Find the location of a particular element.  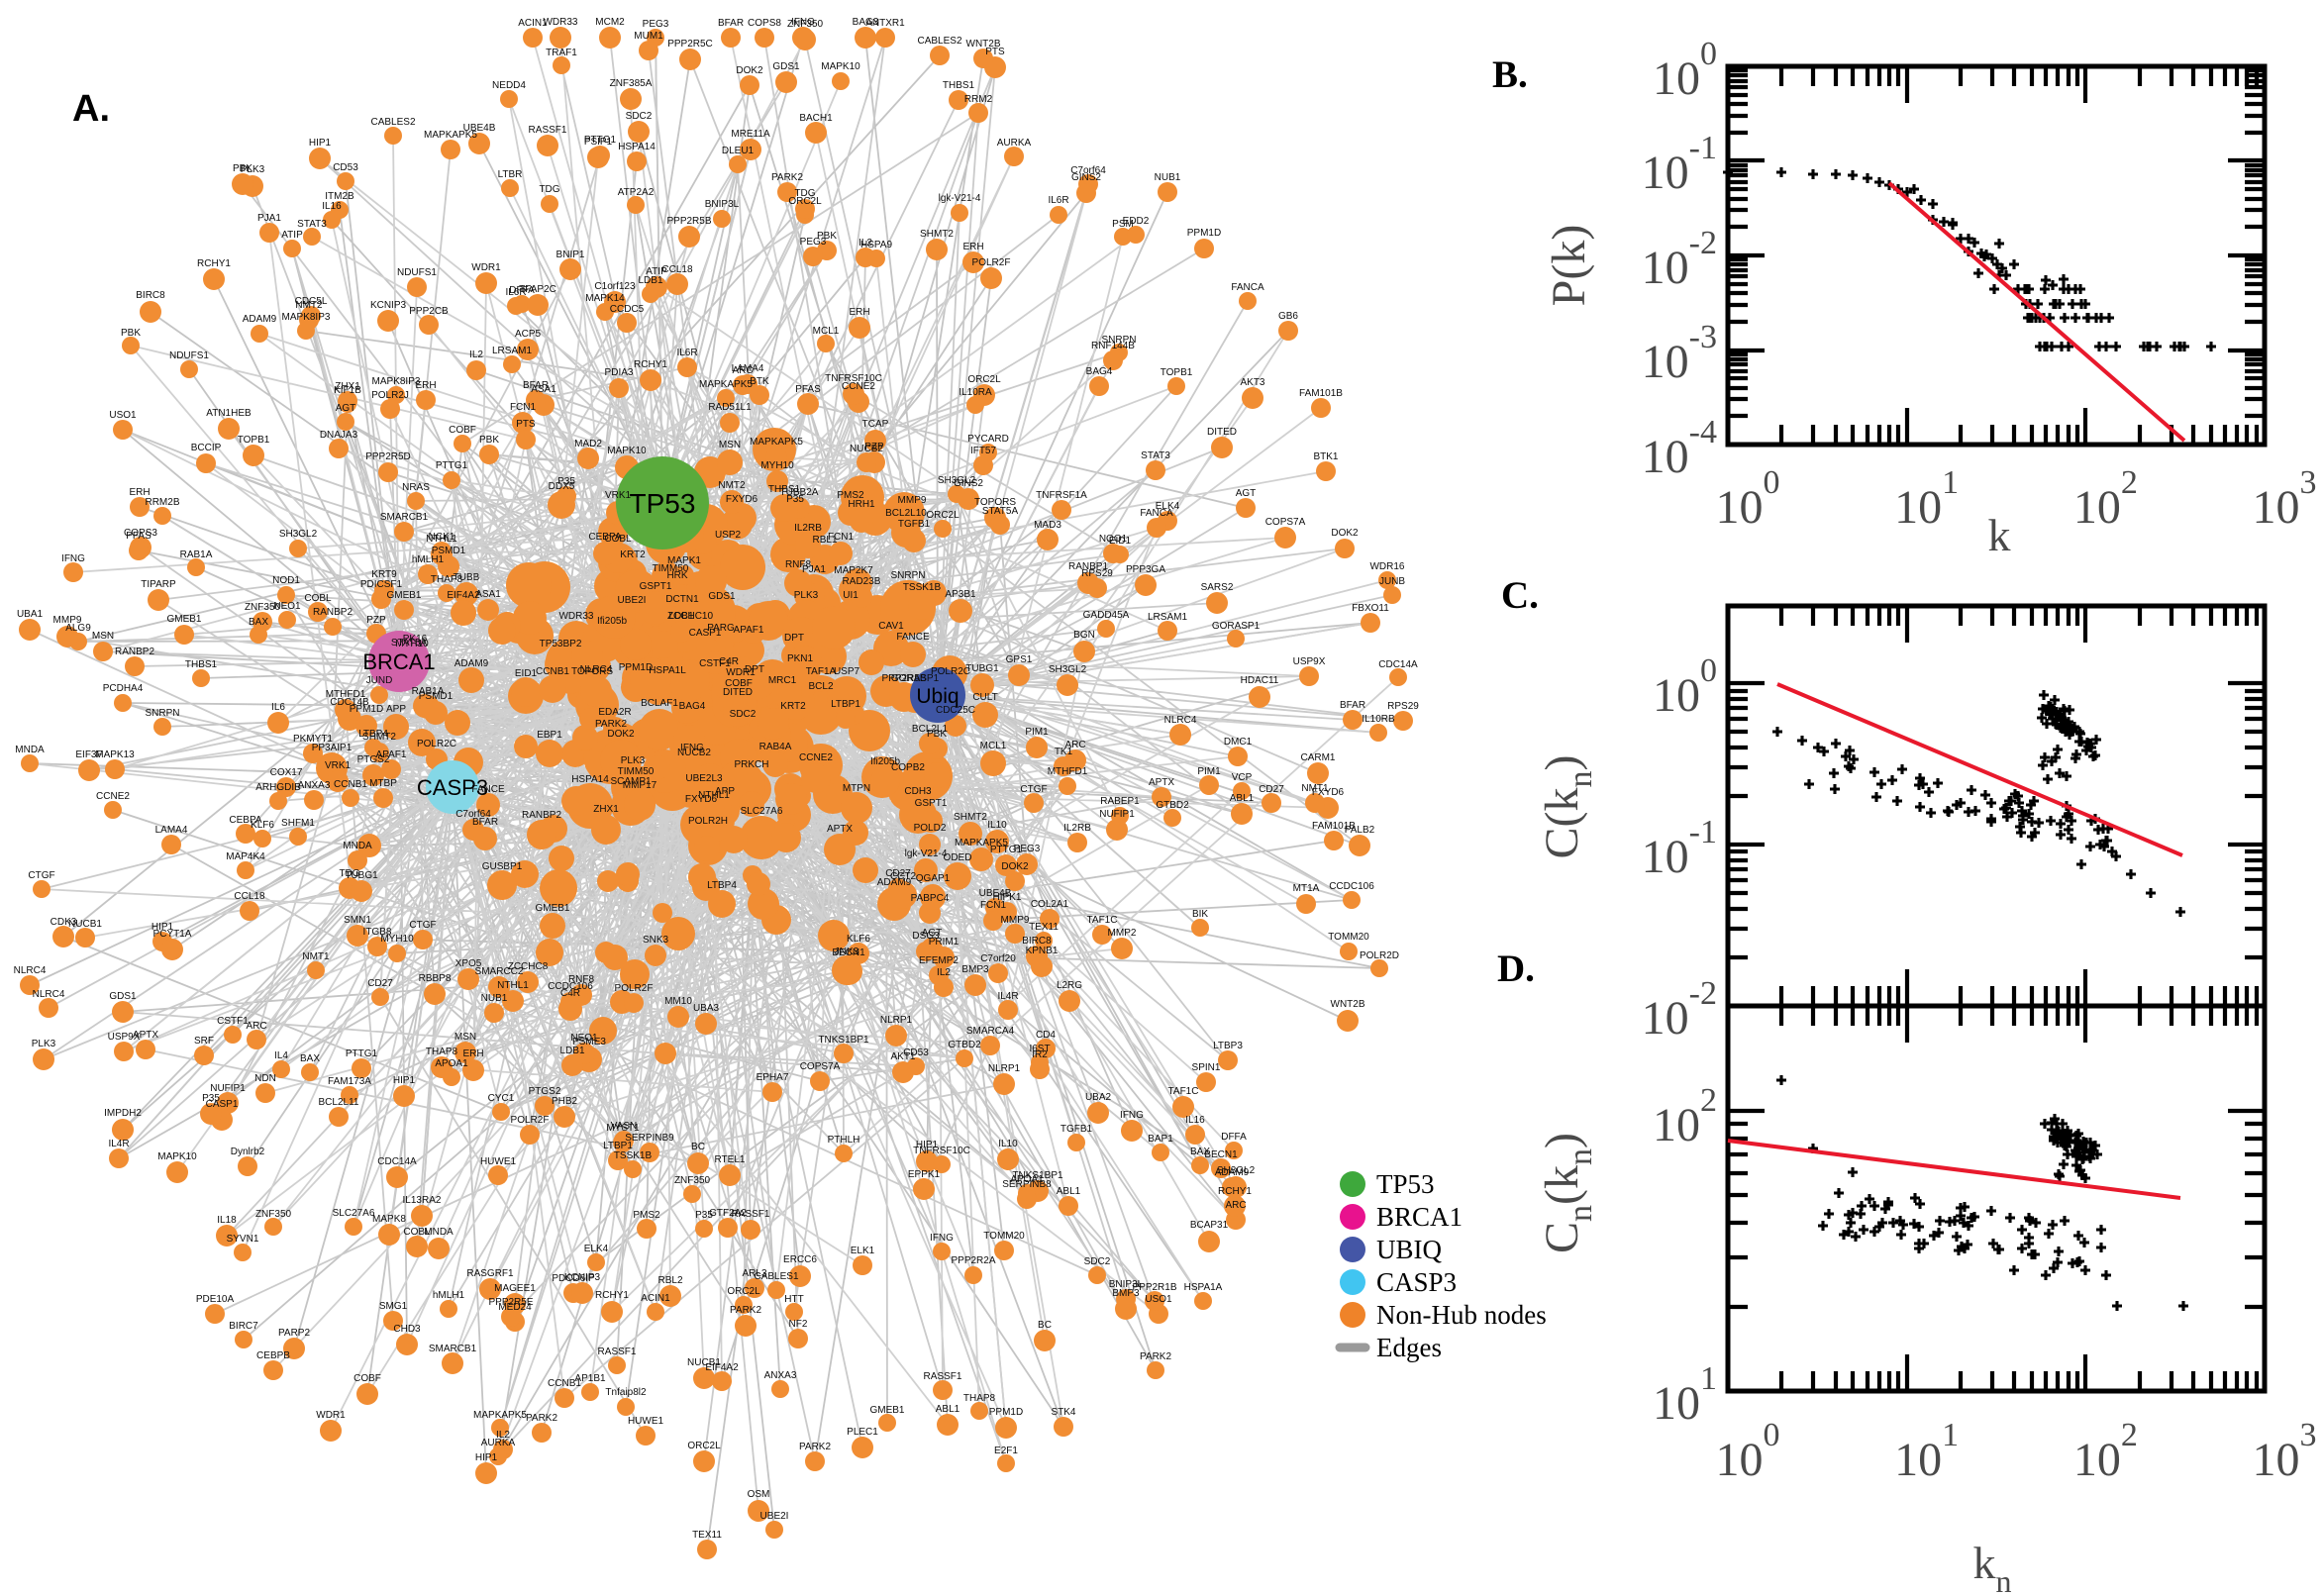

svg-text: Edges is located at coordinates (1409, 1348).